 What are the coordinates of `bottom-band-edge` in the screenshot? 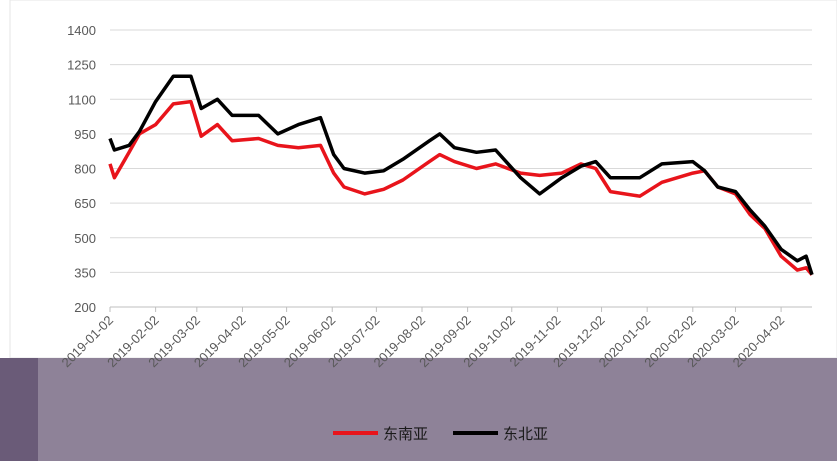 It's located at (19, 409).